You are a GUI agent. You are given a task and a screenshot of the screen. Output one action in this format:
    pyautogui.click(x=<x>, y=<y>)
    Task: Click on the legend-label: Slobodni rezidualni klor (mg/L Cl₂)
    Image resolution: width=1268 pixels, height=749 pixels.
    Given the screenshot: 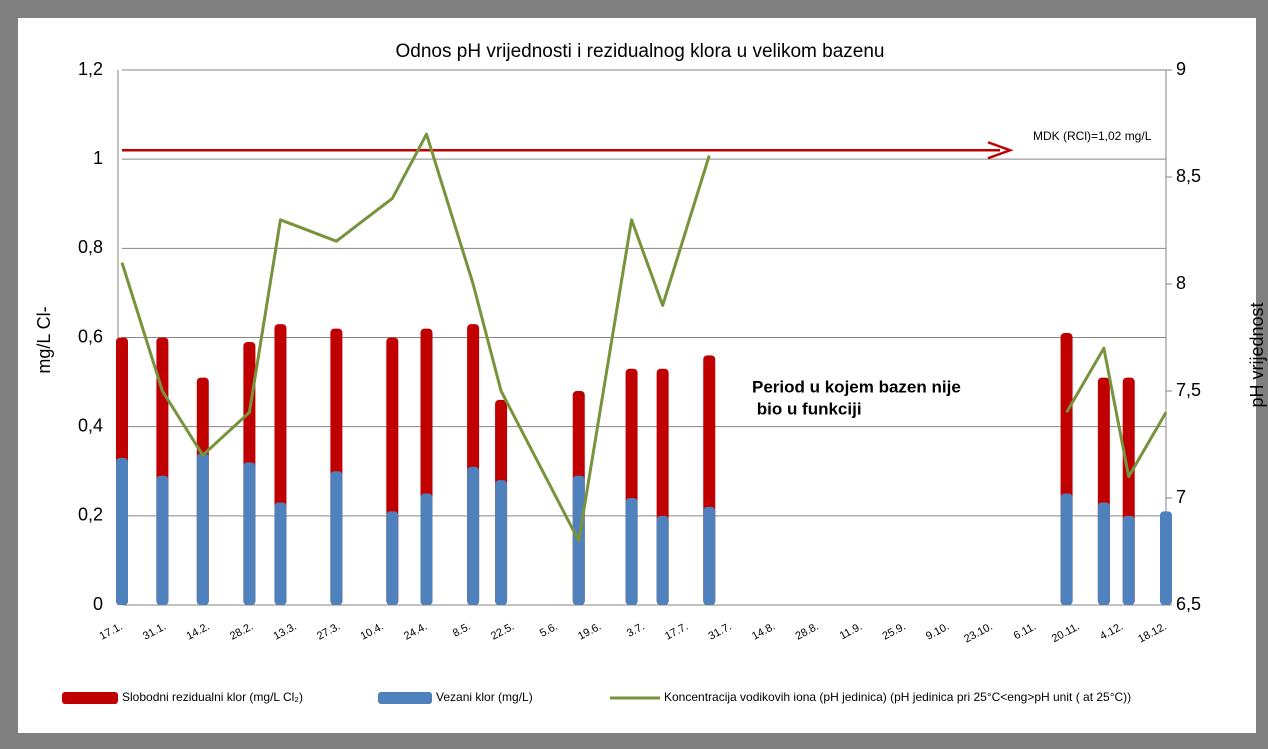 What is the action you would take?
    pyautogui.click(x=212, y=697)
    